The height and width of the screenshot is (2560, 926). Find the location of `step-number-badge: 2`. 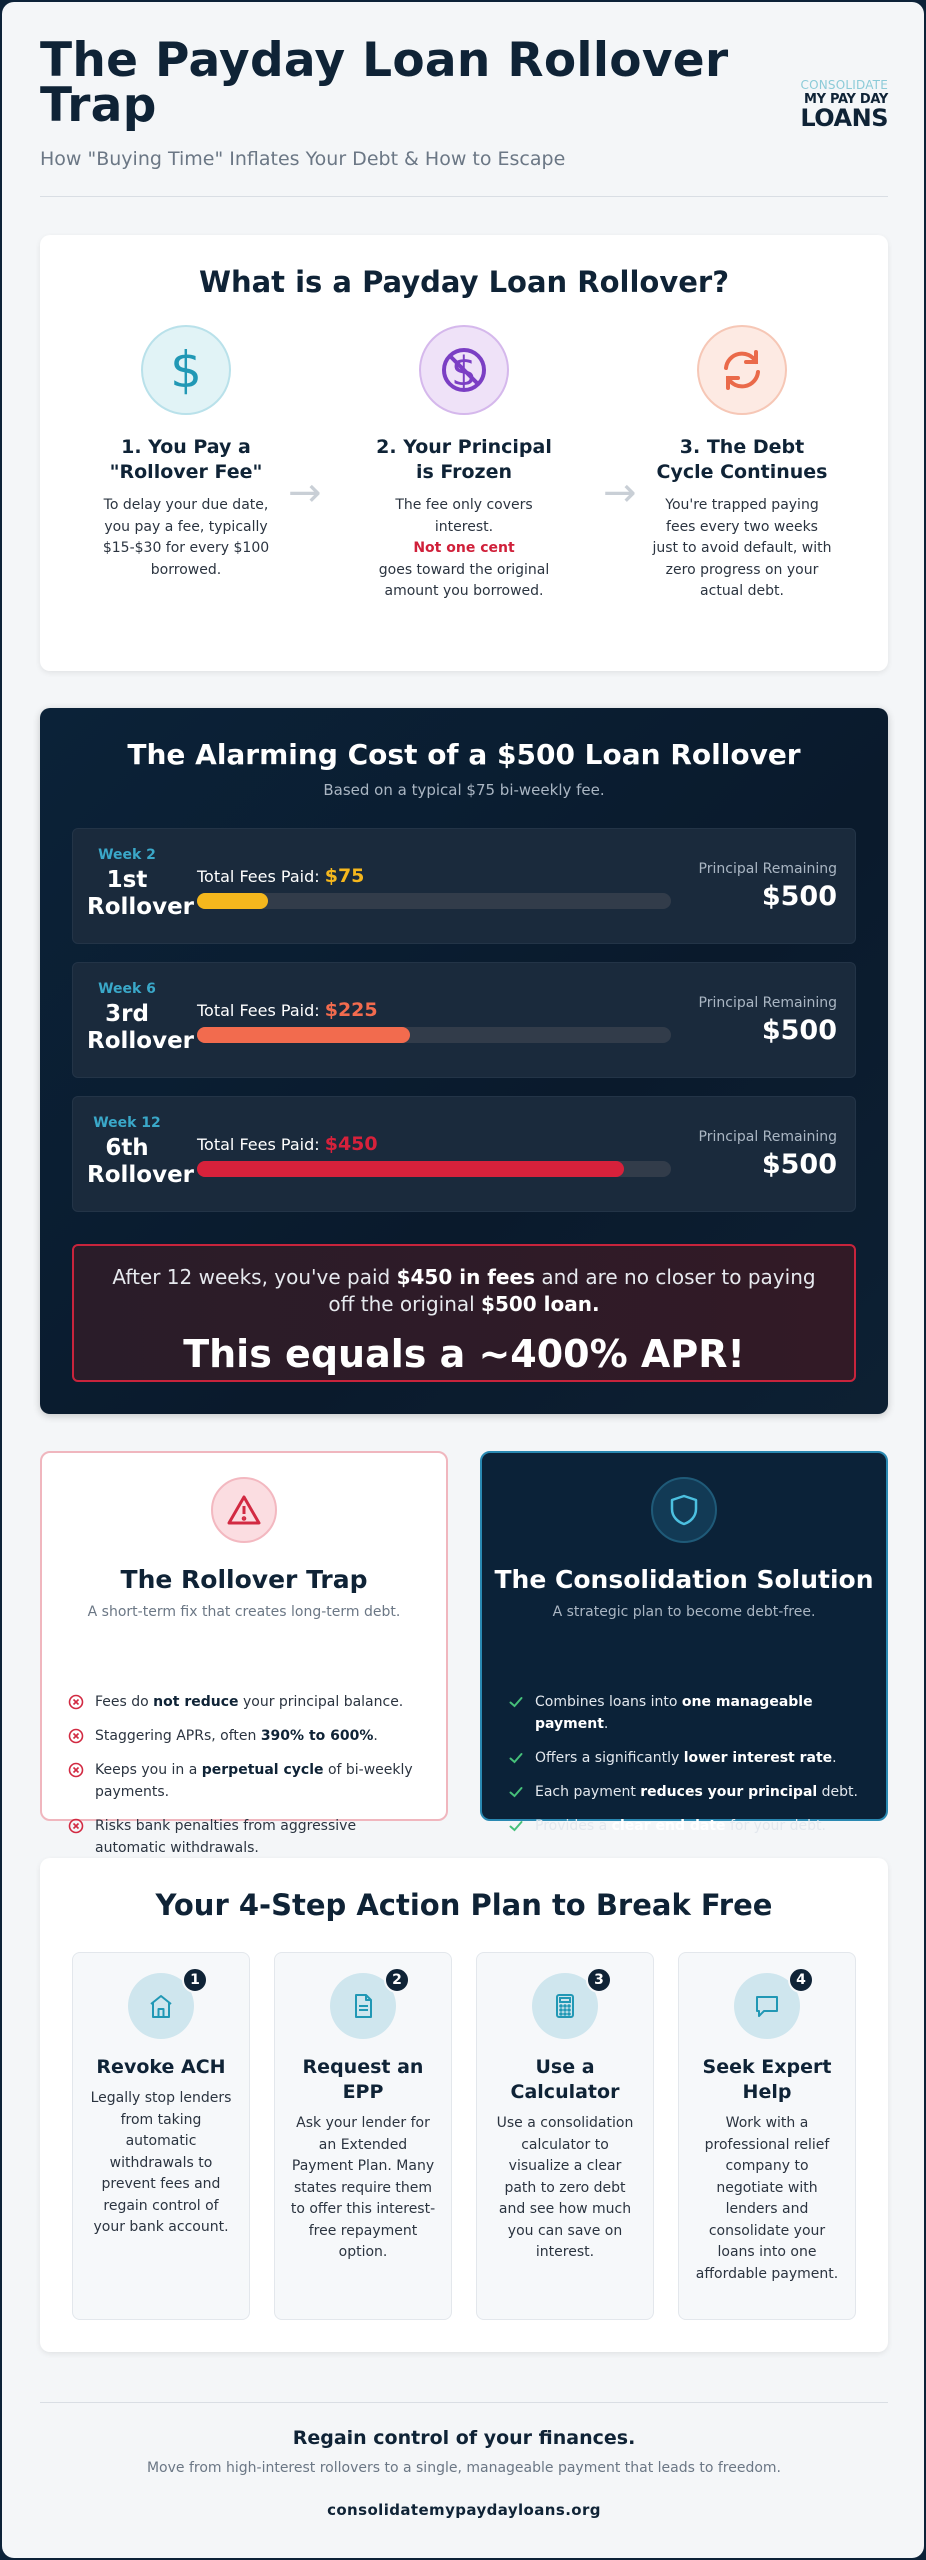

step-number-badge: 2 is located at coordinates (397, 1980).